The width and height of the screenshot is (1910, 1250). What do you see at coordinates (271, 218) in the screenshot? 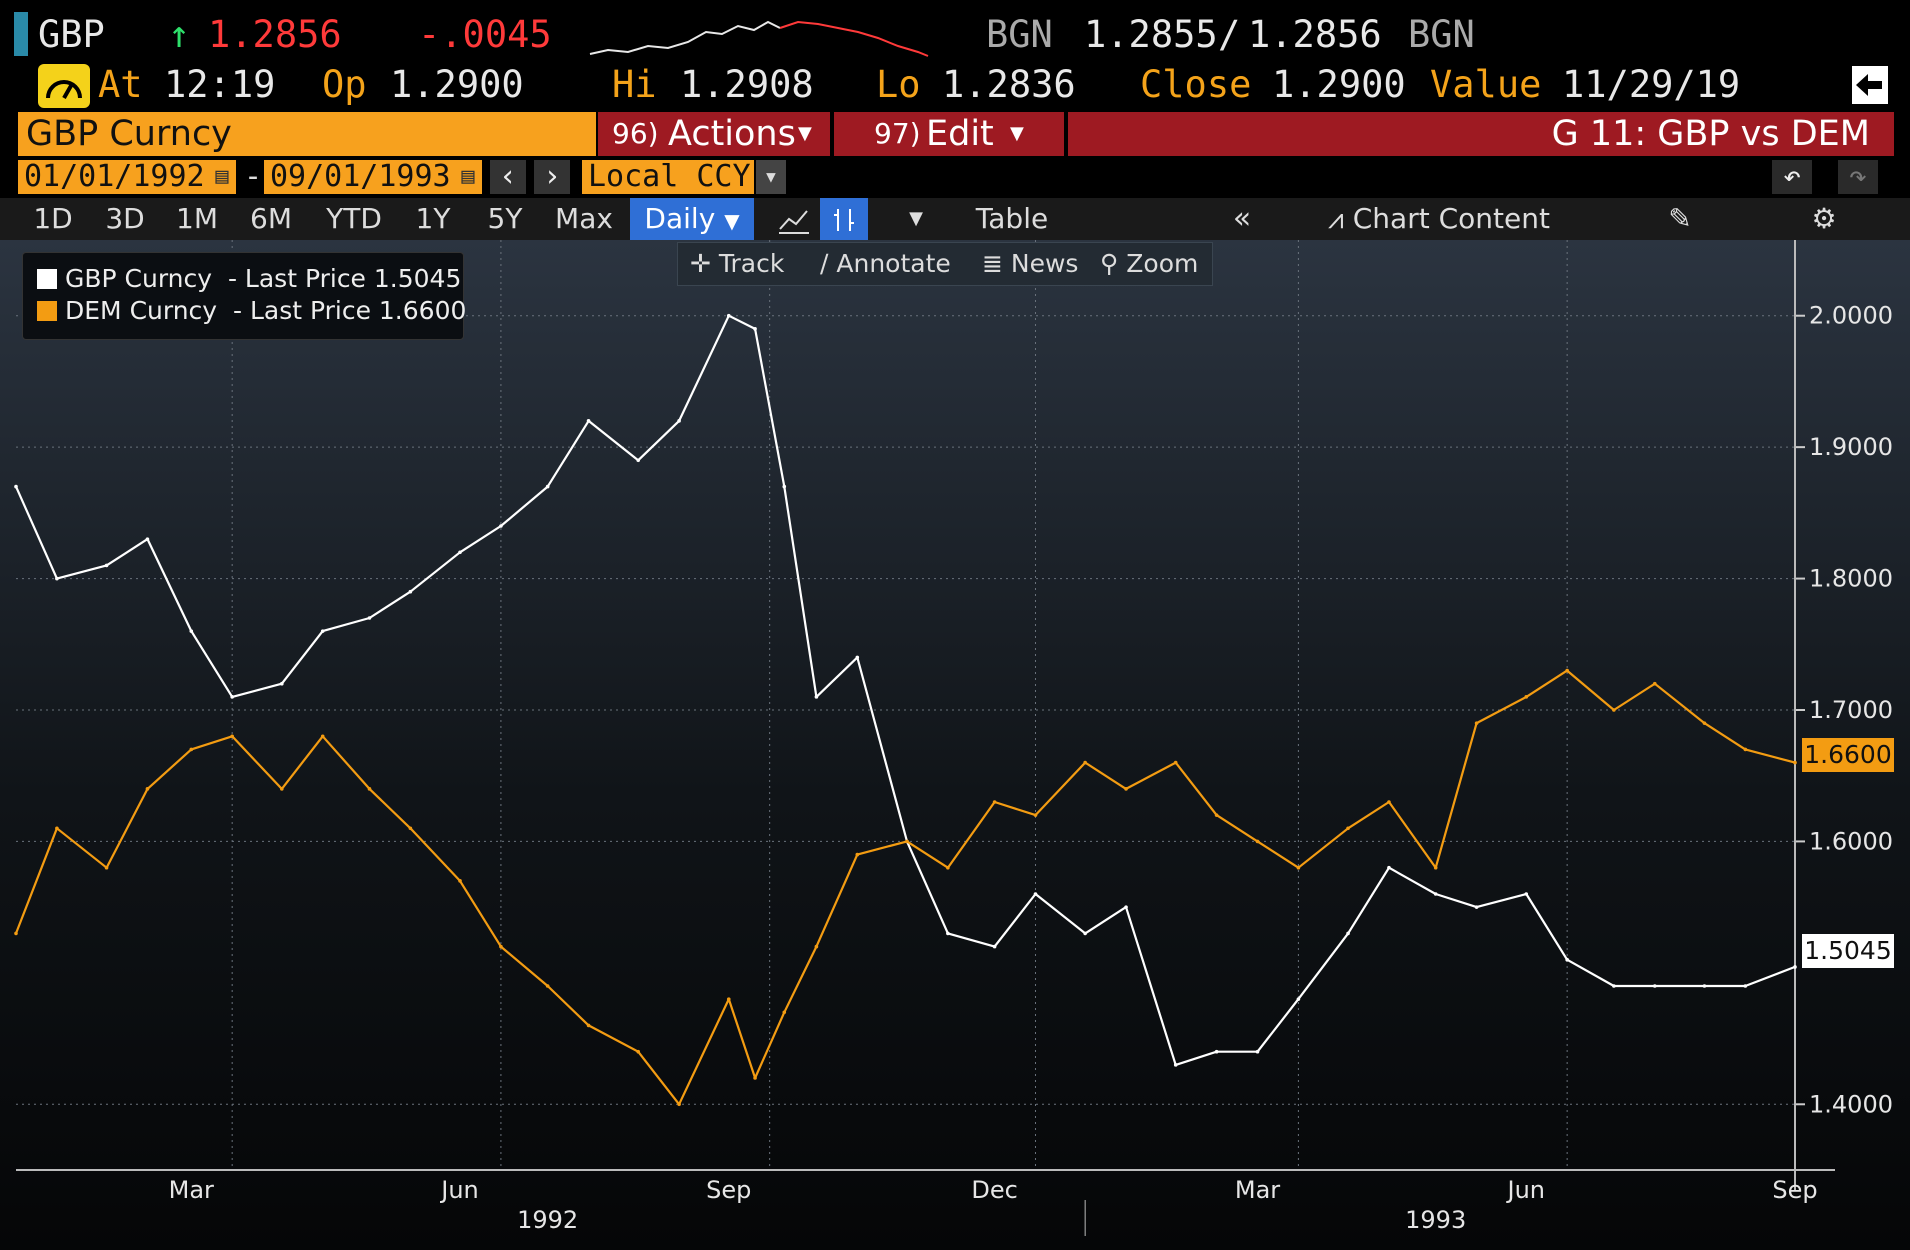
I see `period-6m: 6M` at bounding box center [271, 218].